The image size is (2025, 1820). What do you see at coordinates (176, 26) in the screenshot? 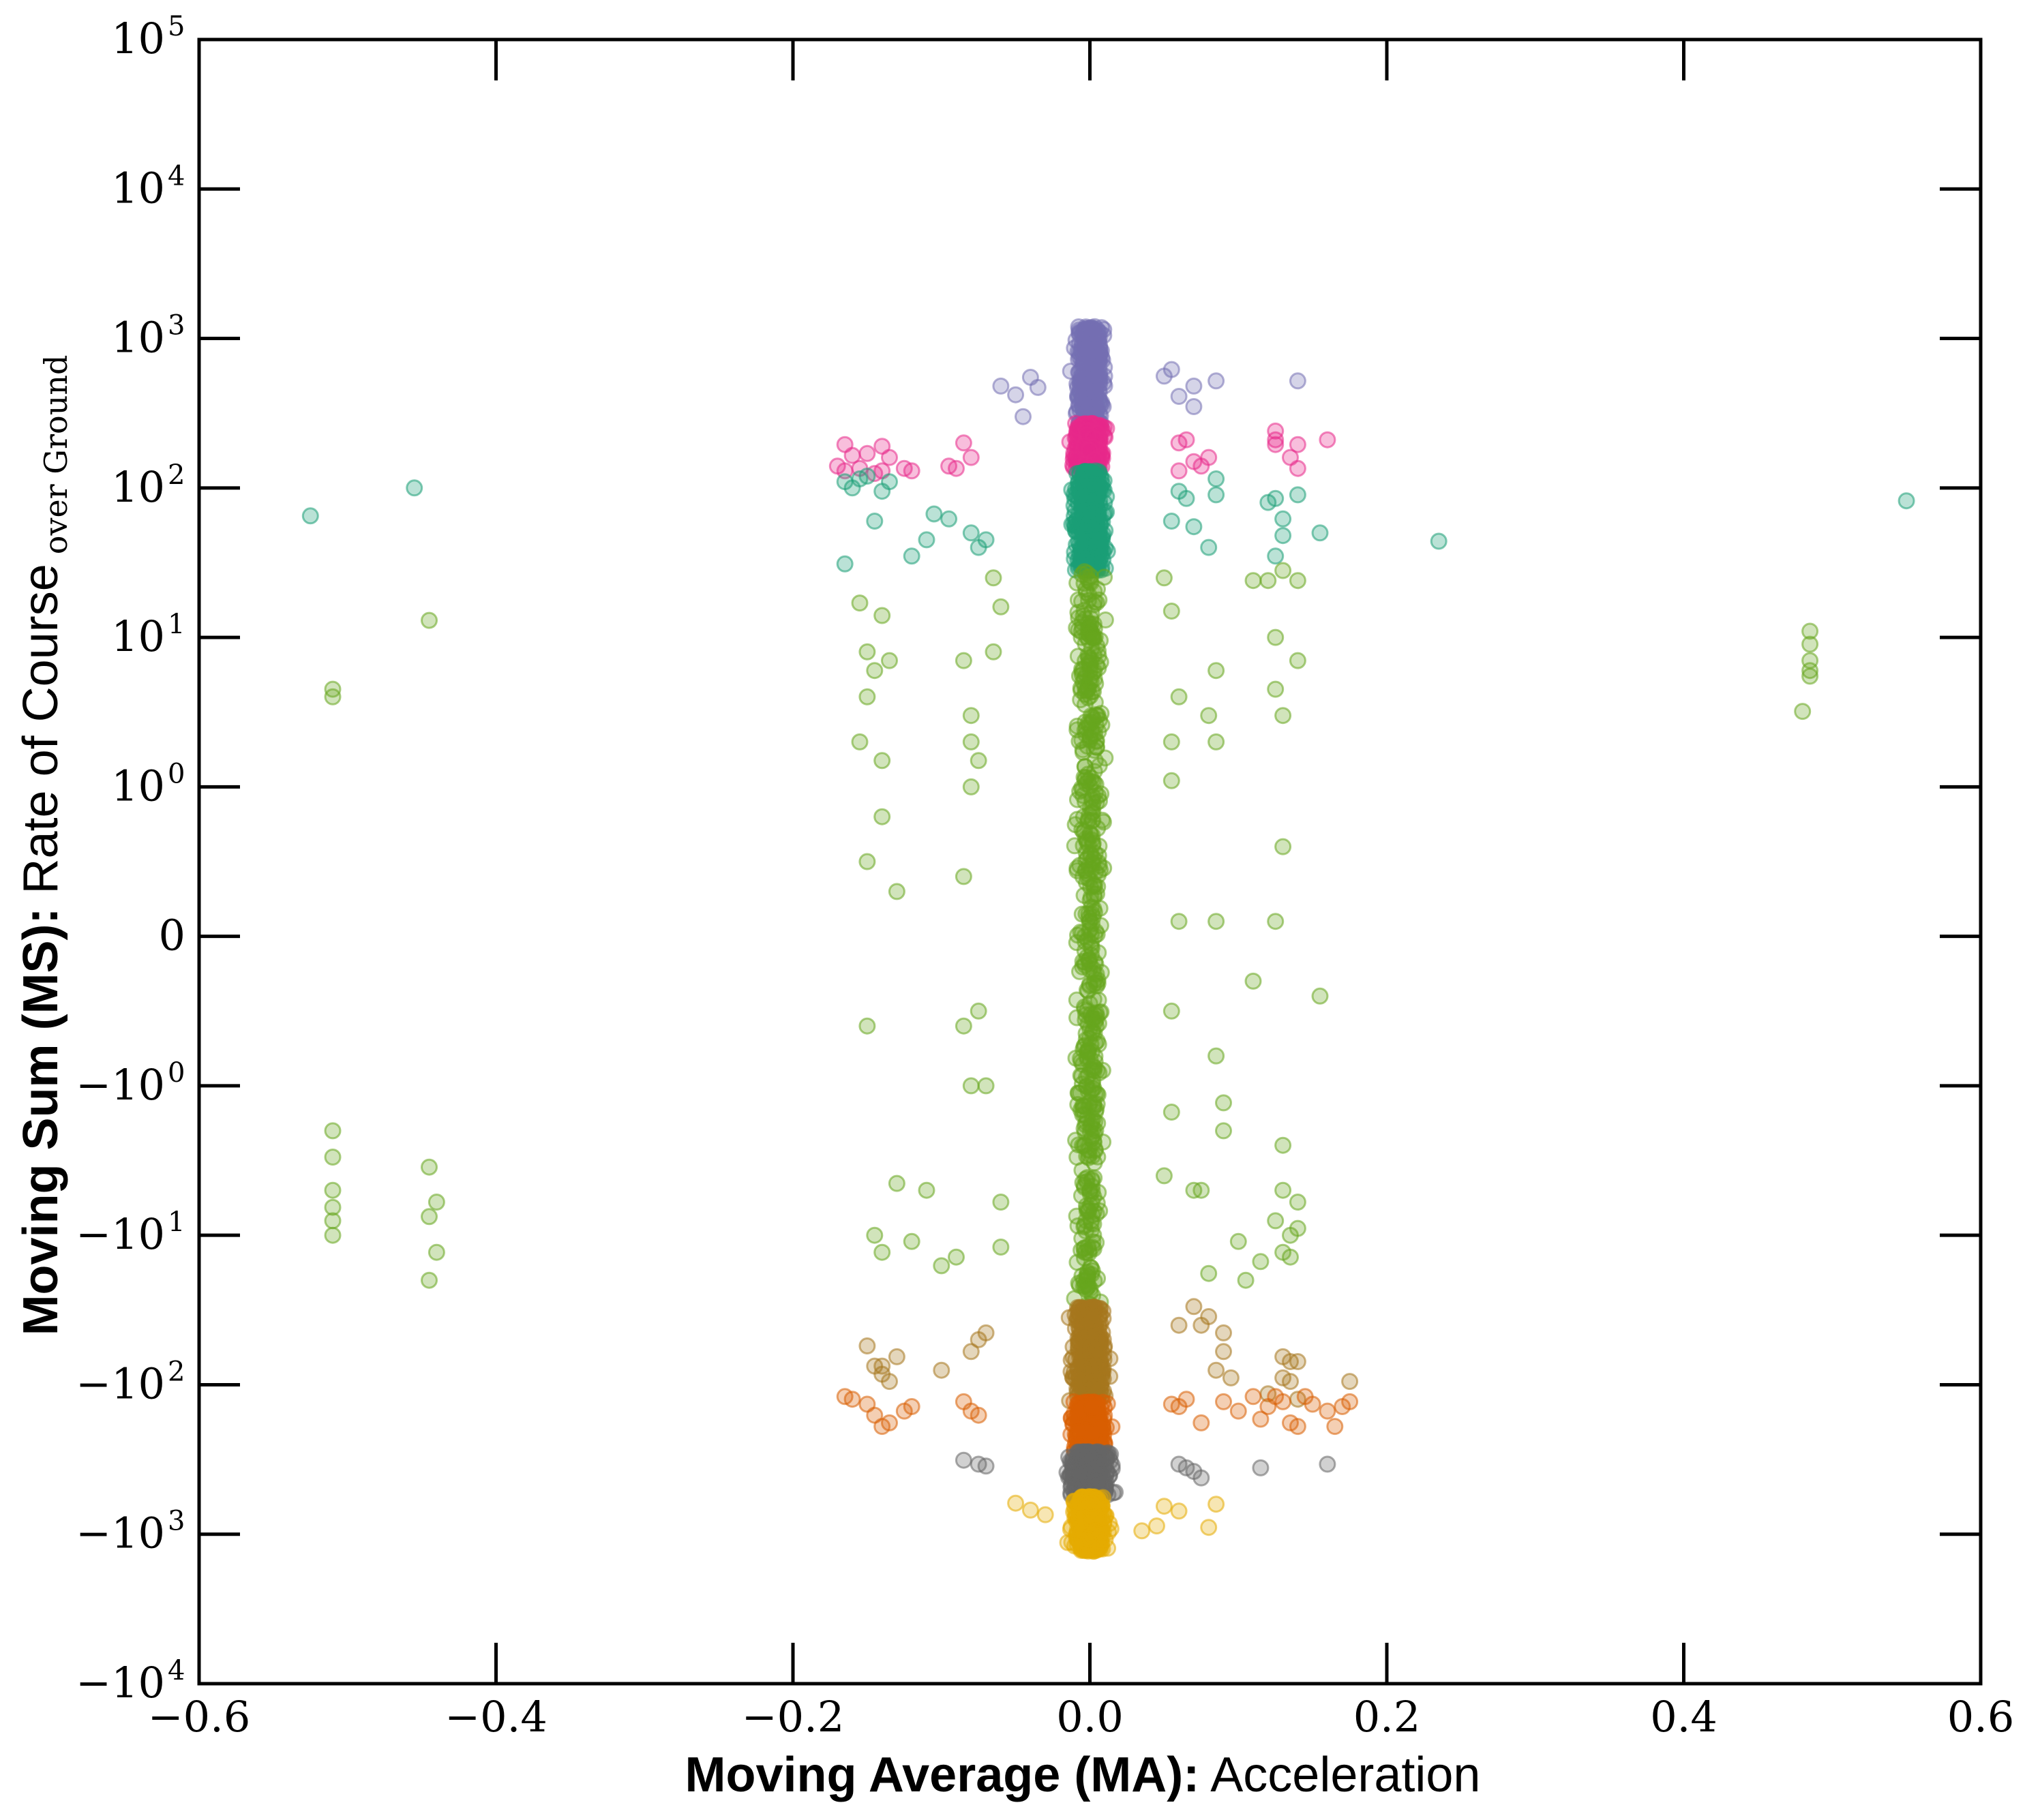
I see `y-tick-label-exponent: 5` at bounding box center [176, 26].